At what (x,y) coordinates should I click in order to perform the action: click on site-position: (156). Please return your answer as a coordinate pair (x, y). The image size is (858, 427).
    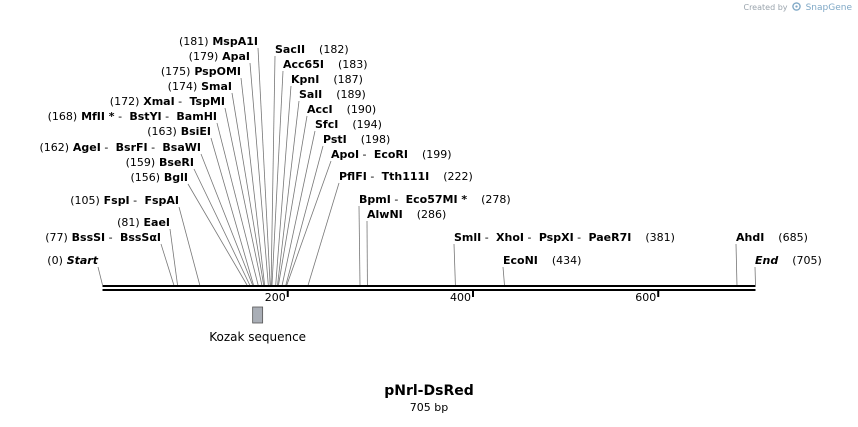
    Looking at the image, I should click on (145, 177).